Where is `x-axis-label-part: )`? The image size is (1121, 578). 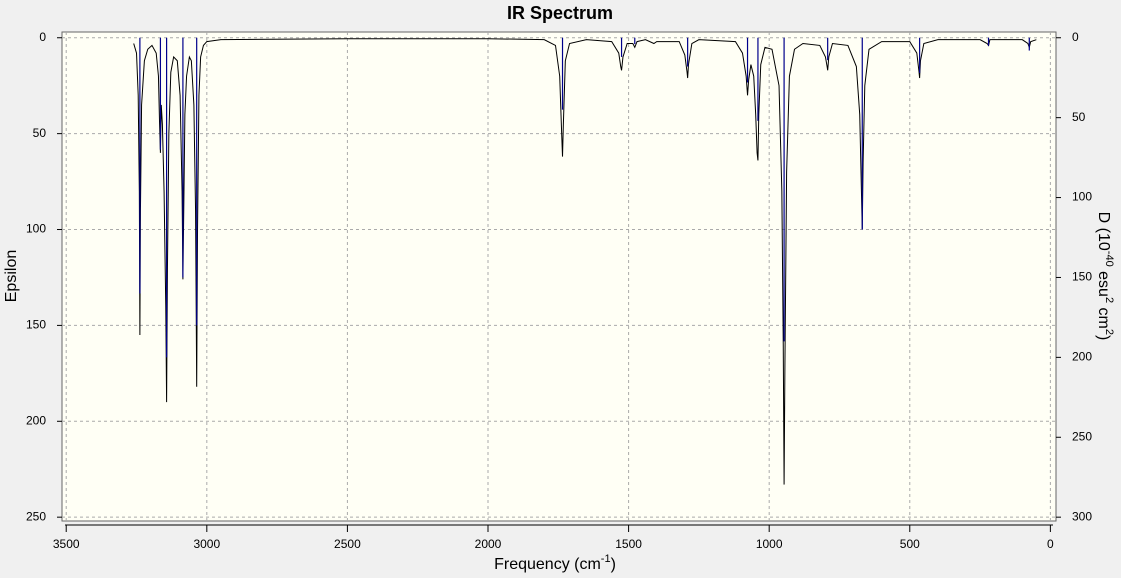 x-axis-label-part: ) is located at coordinates (613, 564).